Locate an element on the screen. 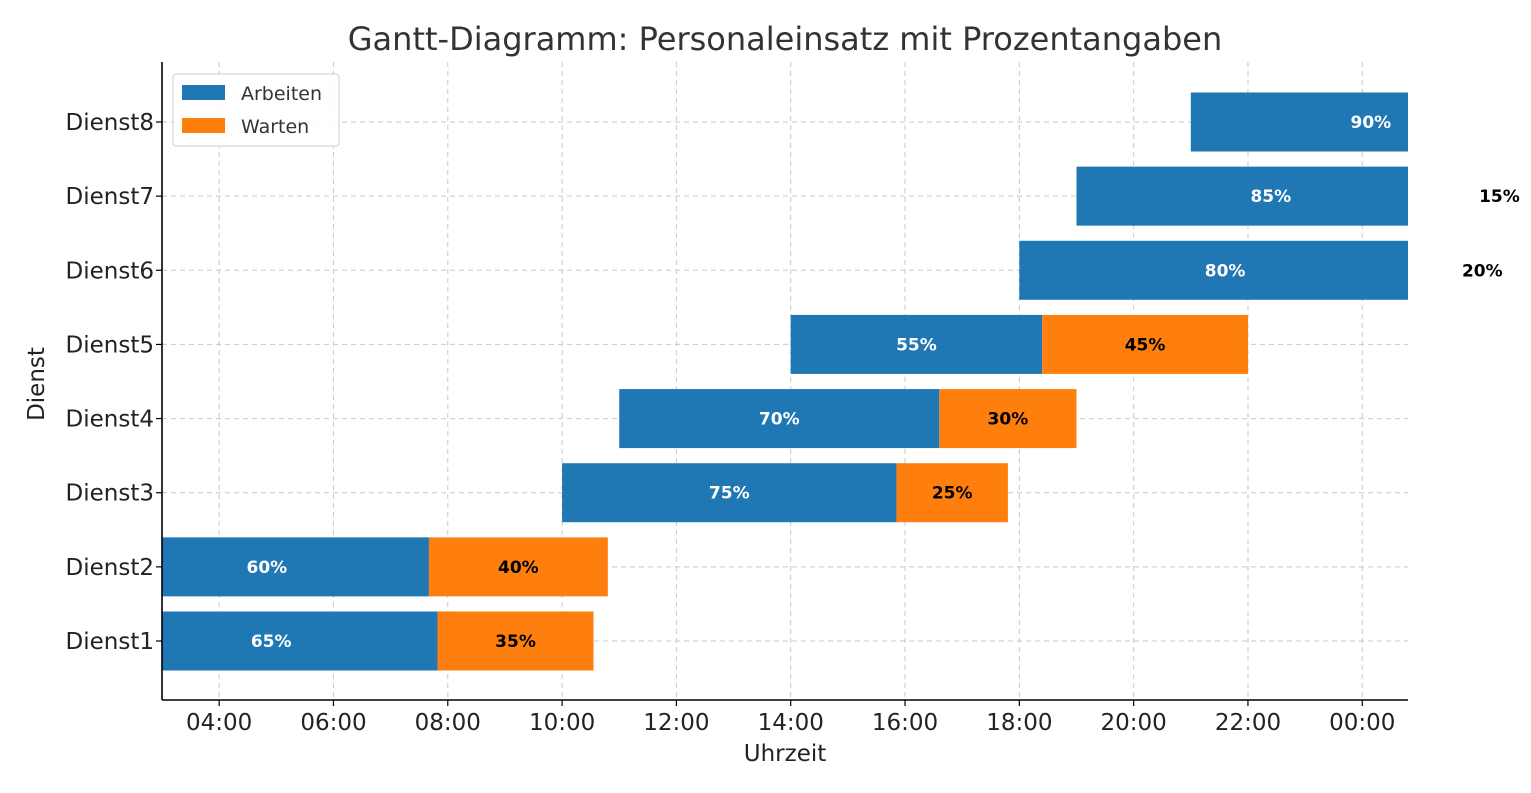 This screenshot has width=1531, height=793. bar-label-arbeiten-dienst3: 75% is located at coordinates (729, 494).